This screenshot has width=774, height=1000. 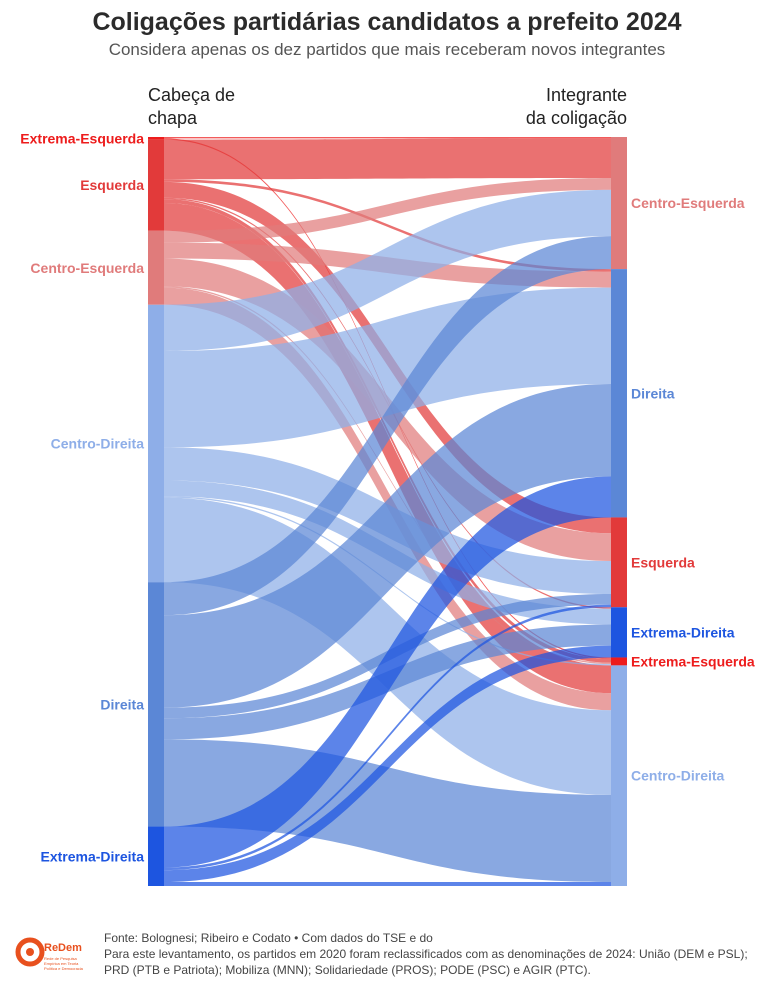 I want to click on right-label-direita: Direita, so click(x=653, y=393).